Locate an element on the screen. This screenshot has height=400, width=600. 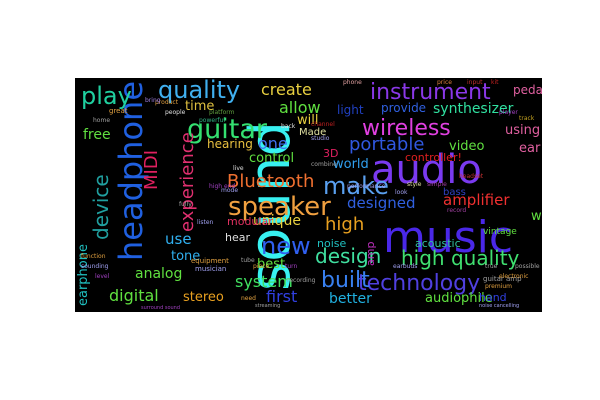
word: high is located at coordinates (345, 224).